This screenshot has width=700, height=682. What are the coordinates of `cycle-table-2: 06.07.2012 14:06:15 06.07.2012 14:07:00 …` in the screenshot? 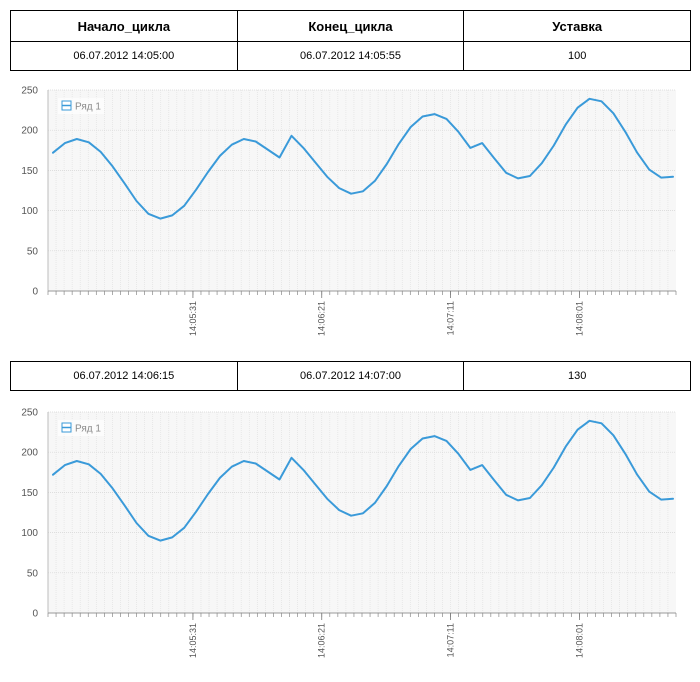 It's located at (350, 376).